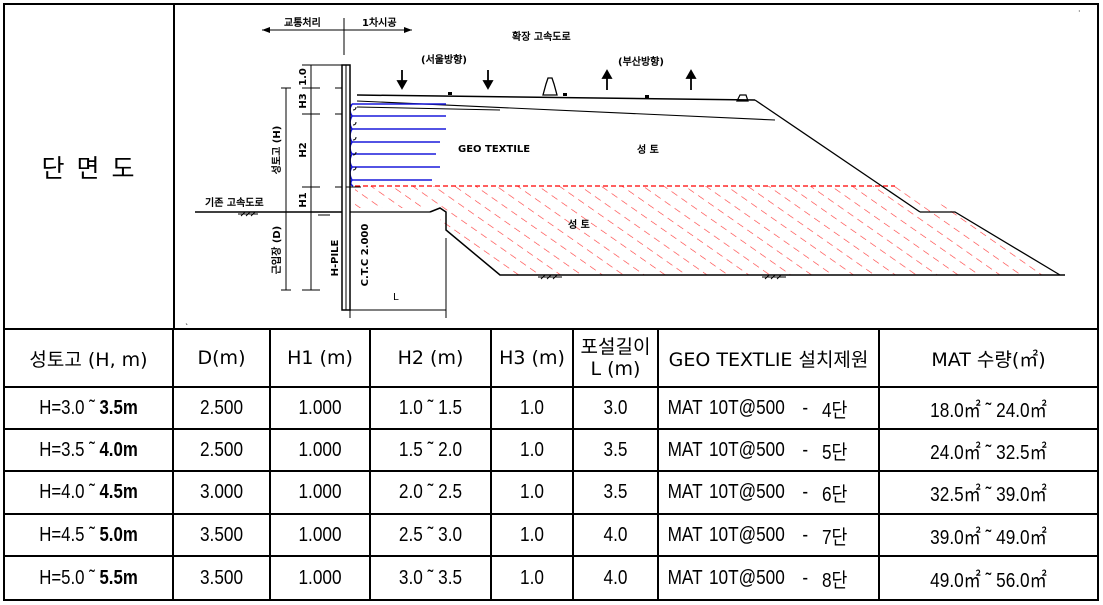 This screenshot has height=605, width=1103. What do you see at coordinates (430, 358) in the screenshot?
I see `header-h2: H2 (m)` at bounding box center [430, 358].